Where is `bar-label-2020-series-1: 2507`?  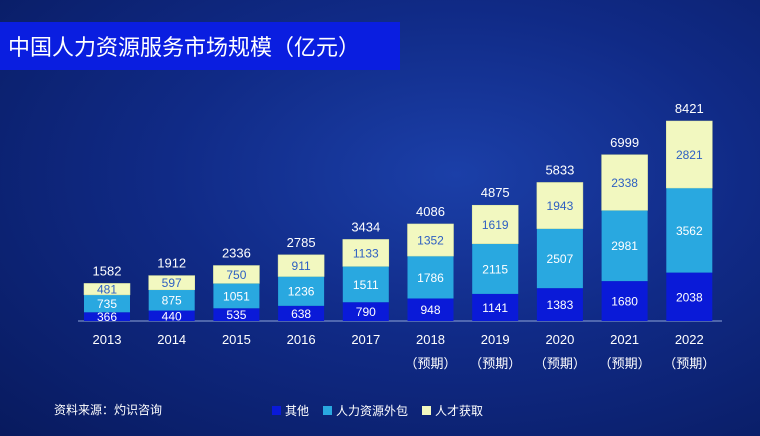
bar-label-2020-series-1: 2507 is located at coordinates (560, 259).